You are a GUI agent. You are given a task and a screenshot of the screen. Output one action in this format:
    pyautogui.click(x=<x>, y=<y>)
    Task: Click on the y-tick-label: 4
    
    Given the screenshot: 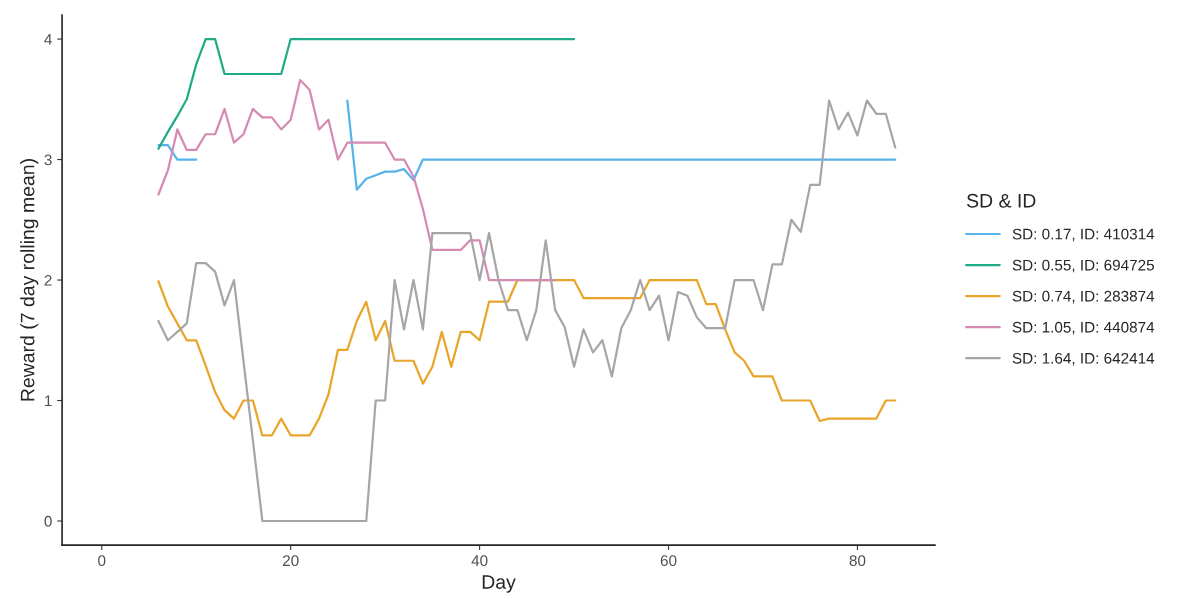 What is the action you would take?
    pyautogui.click(x=48, y=39)
    